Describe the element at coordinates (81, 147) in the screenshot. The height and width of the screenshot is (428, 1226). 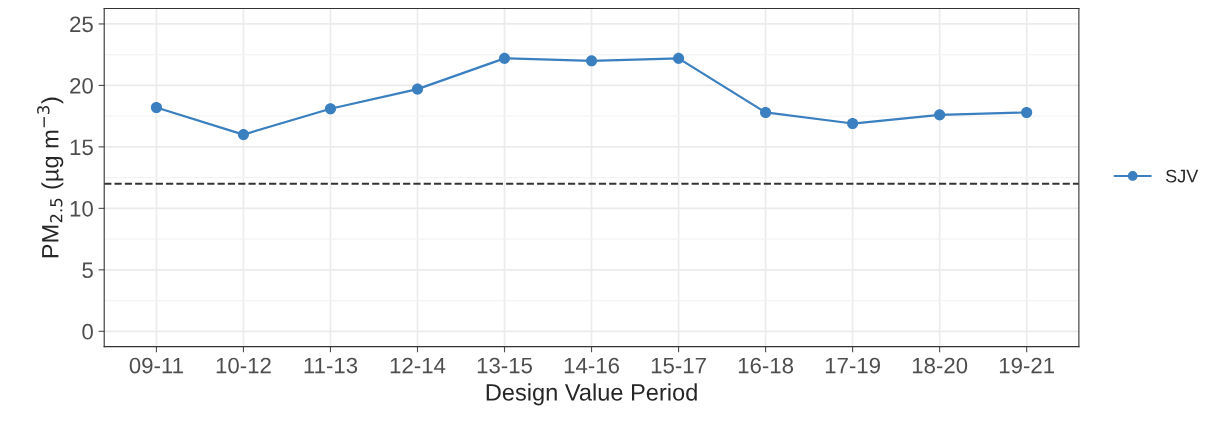
I see `y-tick-label: 15` at that location.